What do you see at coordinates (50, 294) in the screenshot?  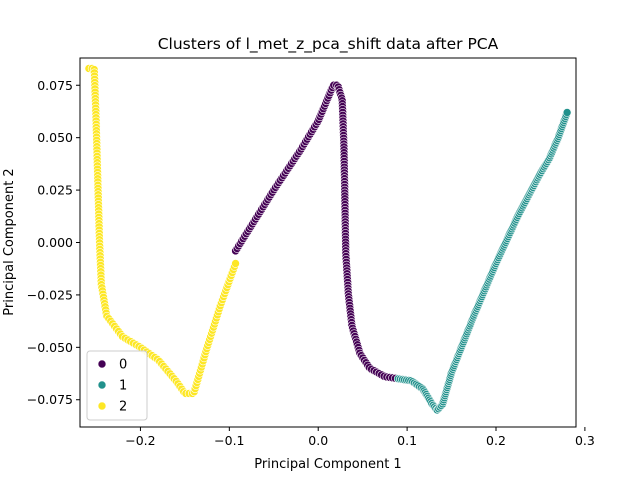 I see `y-tick-label: −0.025` at bounding box center [50, 294].